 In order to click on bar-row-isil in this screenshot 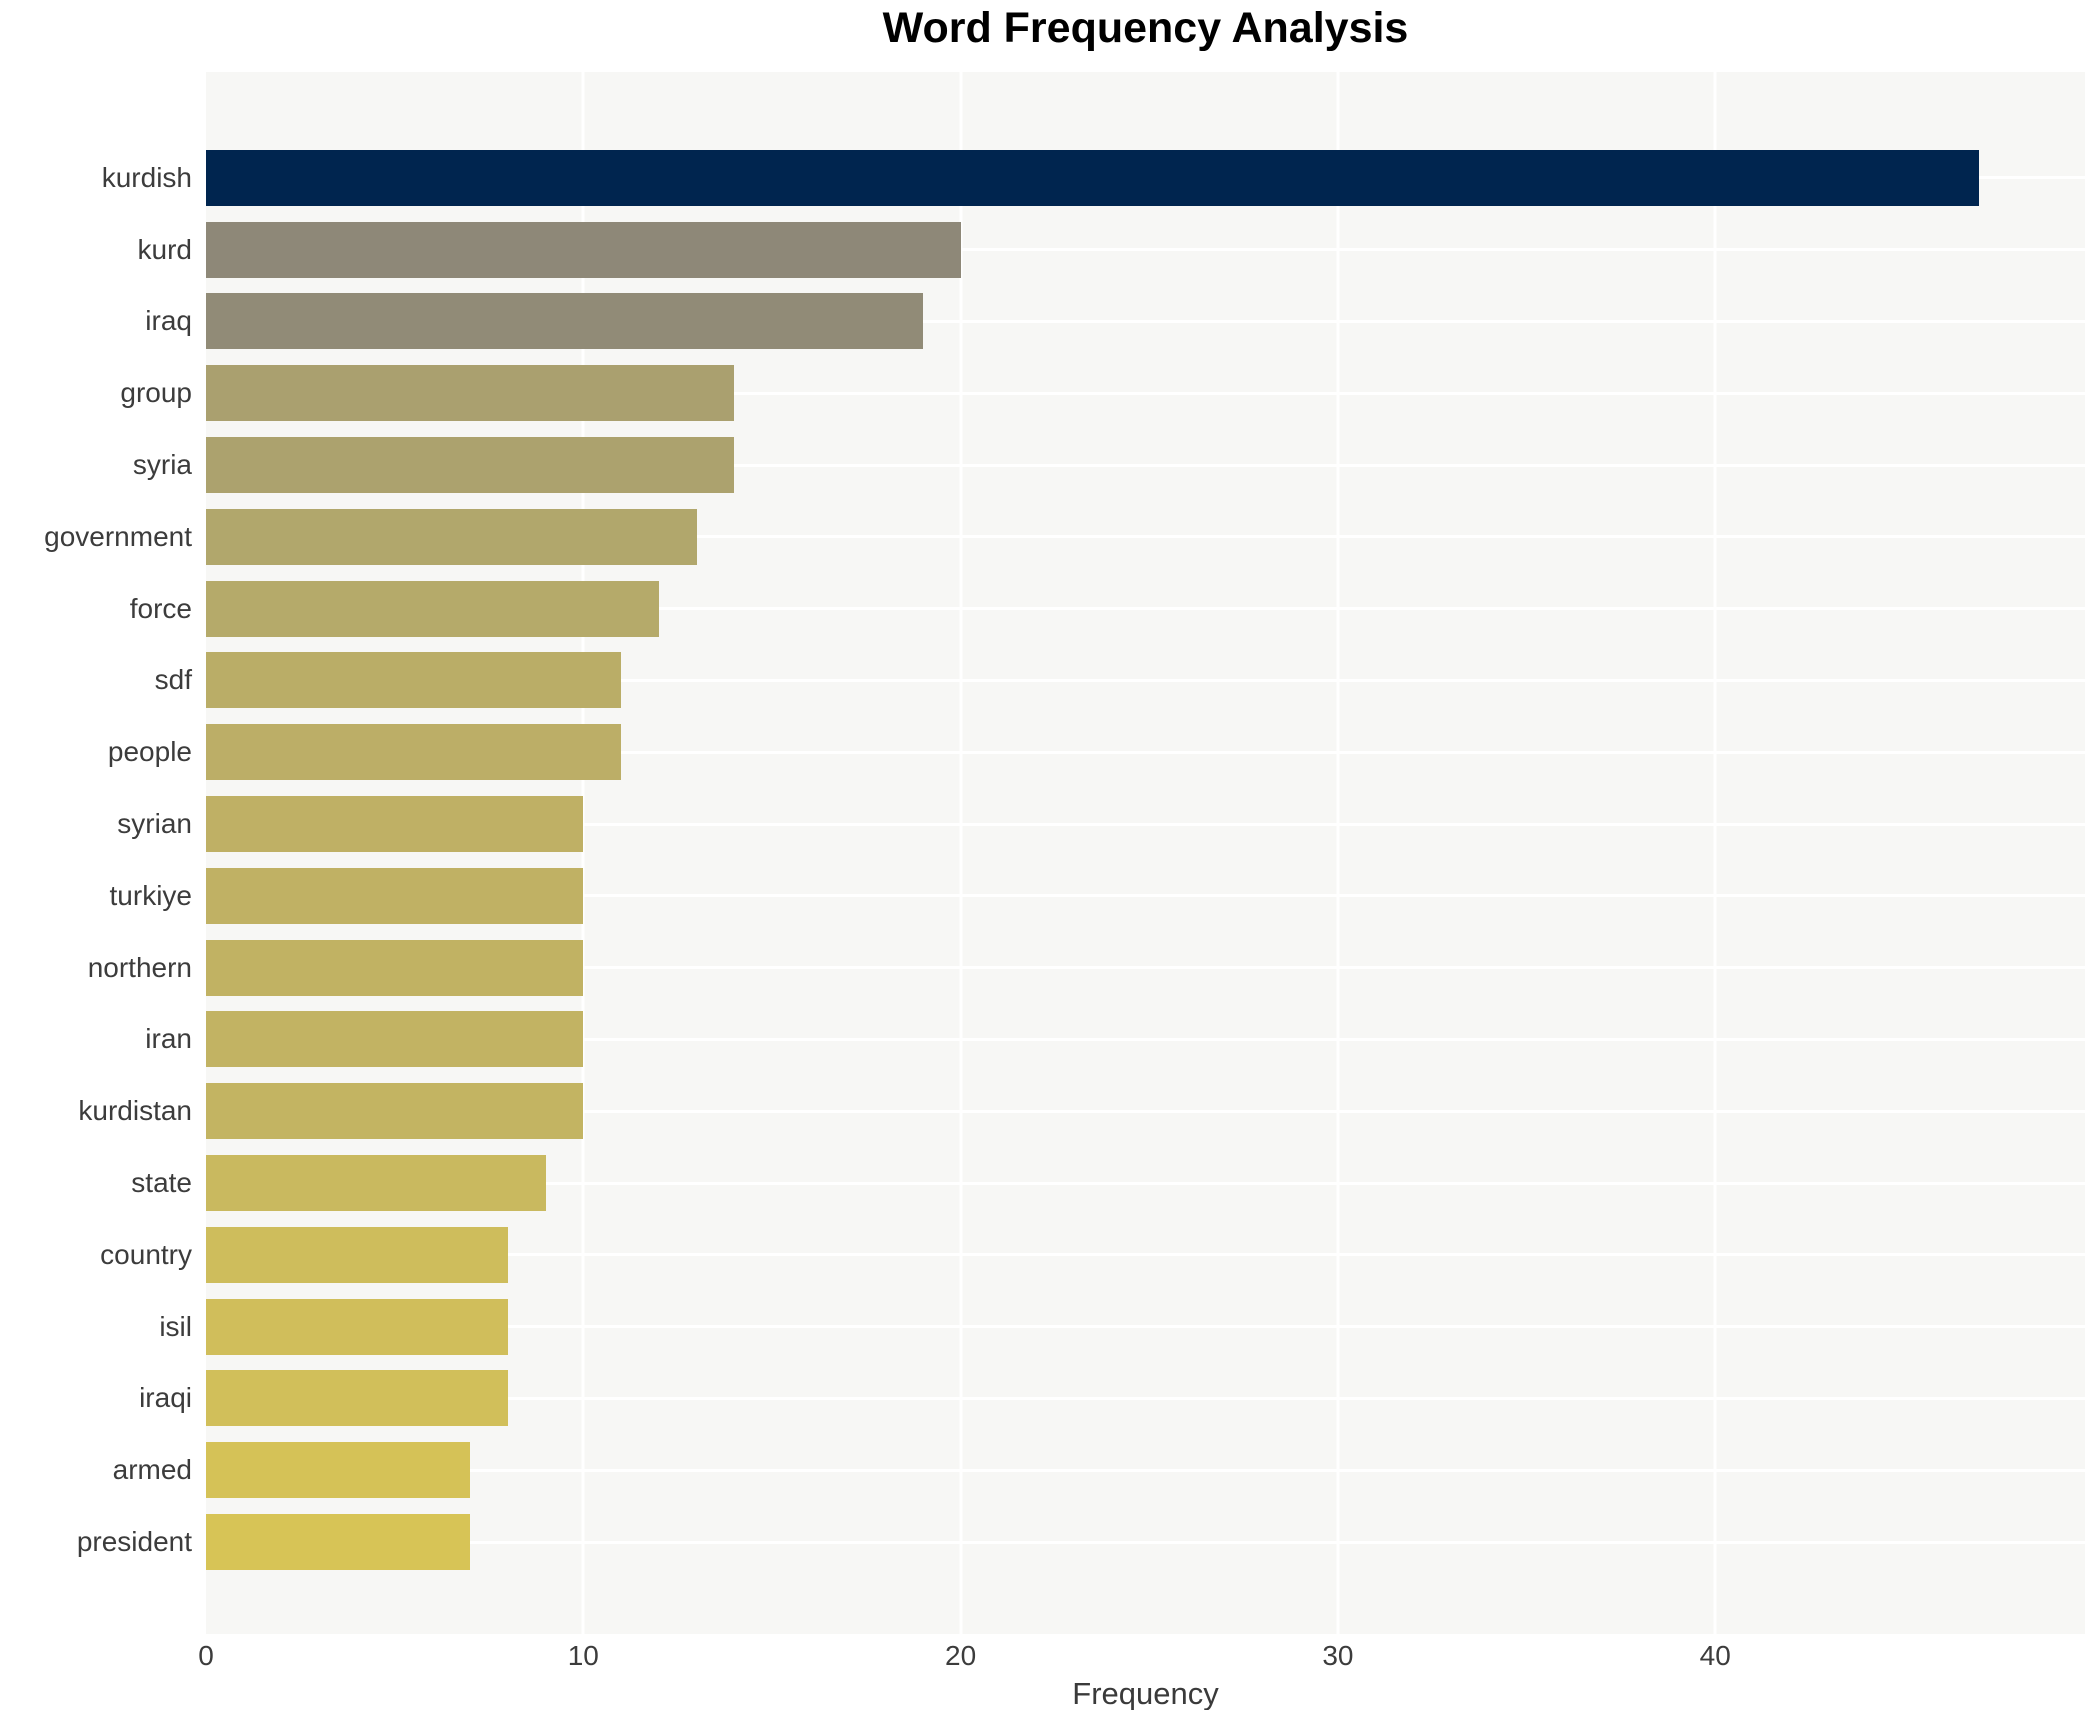, I will do `click(1145, 1327)`.